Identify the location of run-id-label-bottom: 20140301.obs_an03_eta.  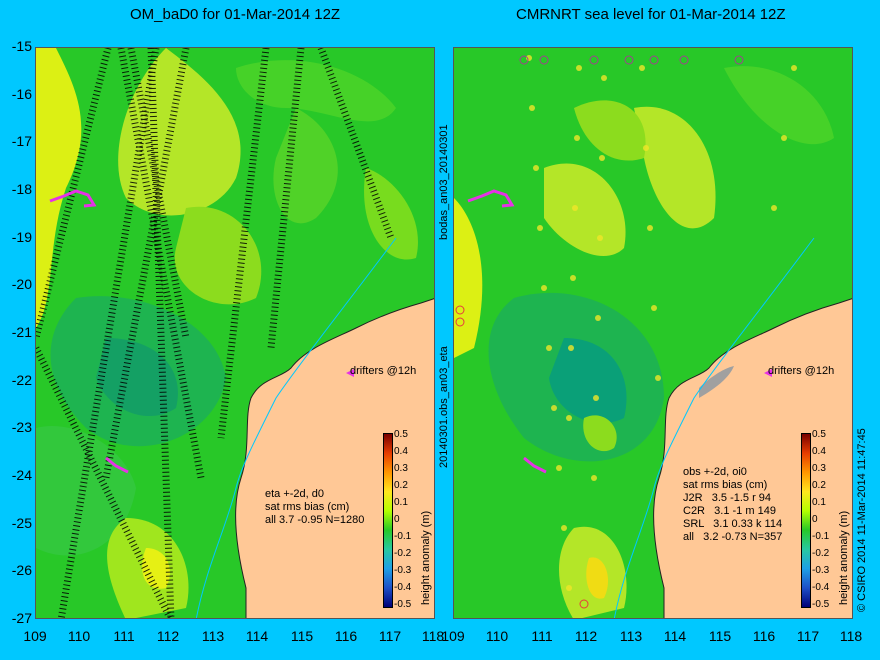
(444, 407).